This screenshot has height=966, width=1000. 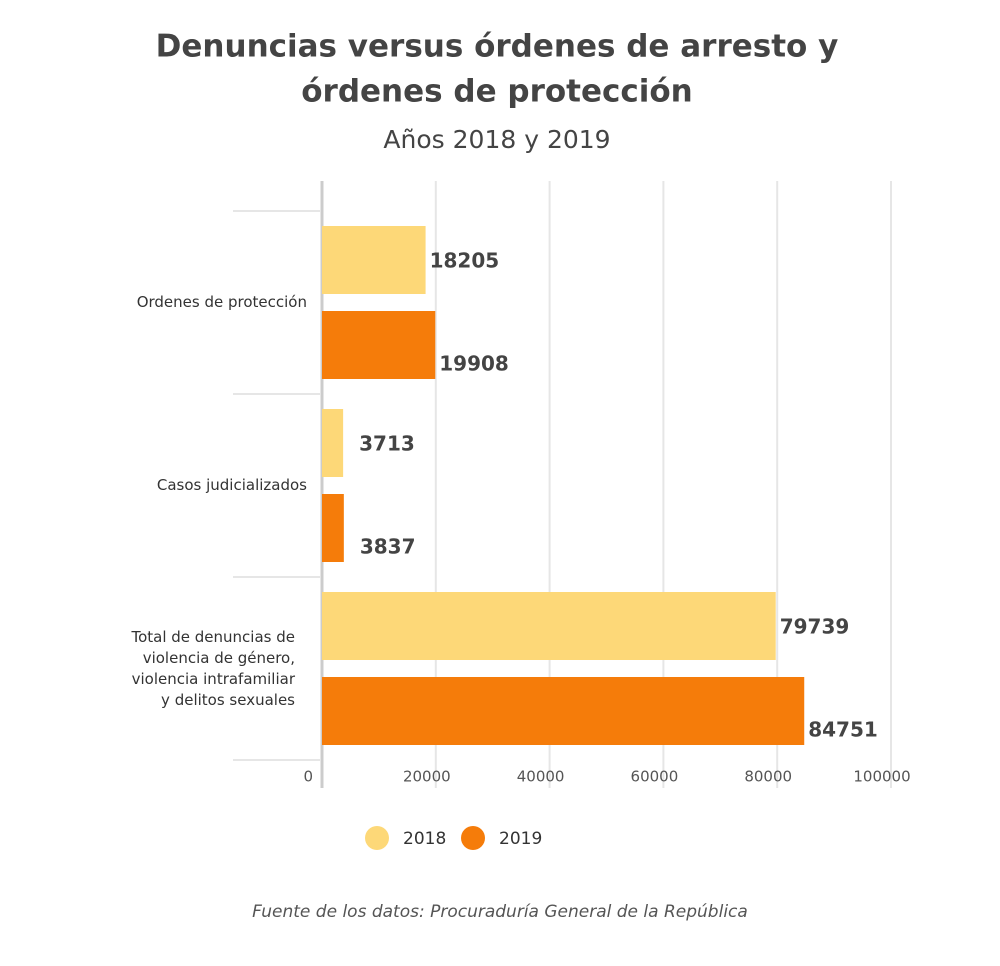 I want to click on value-label: 79739, so click(x=815, y=627).